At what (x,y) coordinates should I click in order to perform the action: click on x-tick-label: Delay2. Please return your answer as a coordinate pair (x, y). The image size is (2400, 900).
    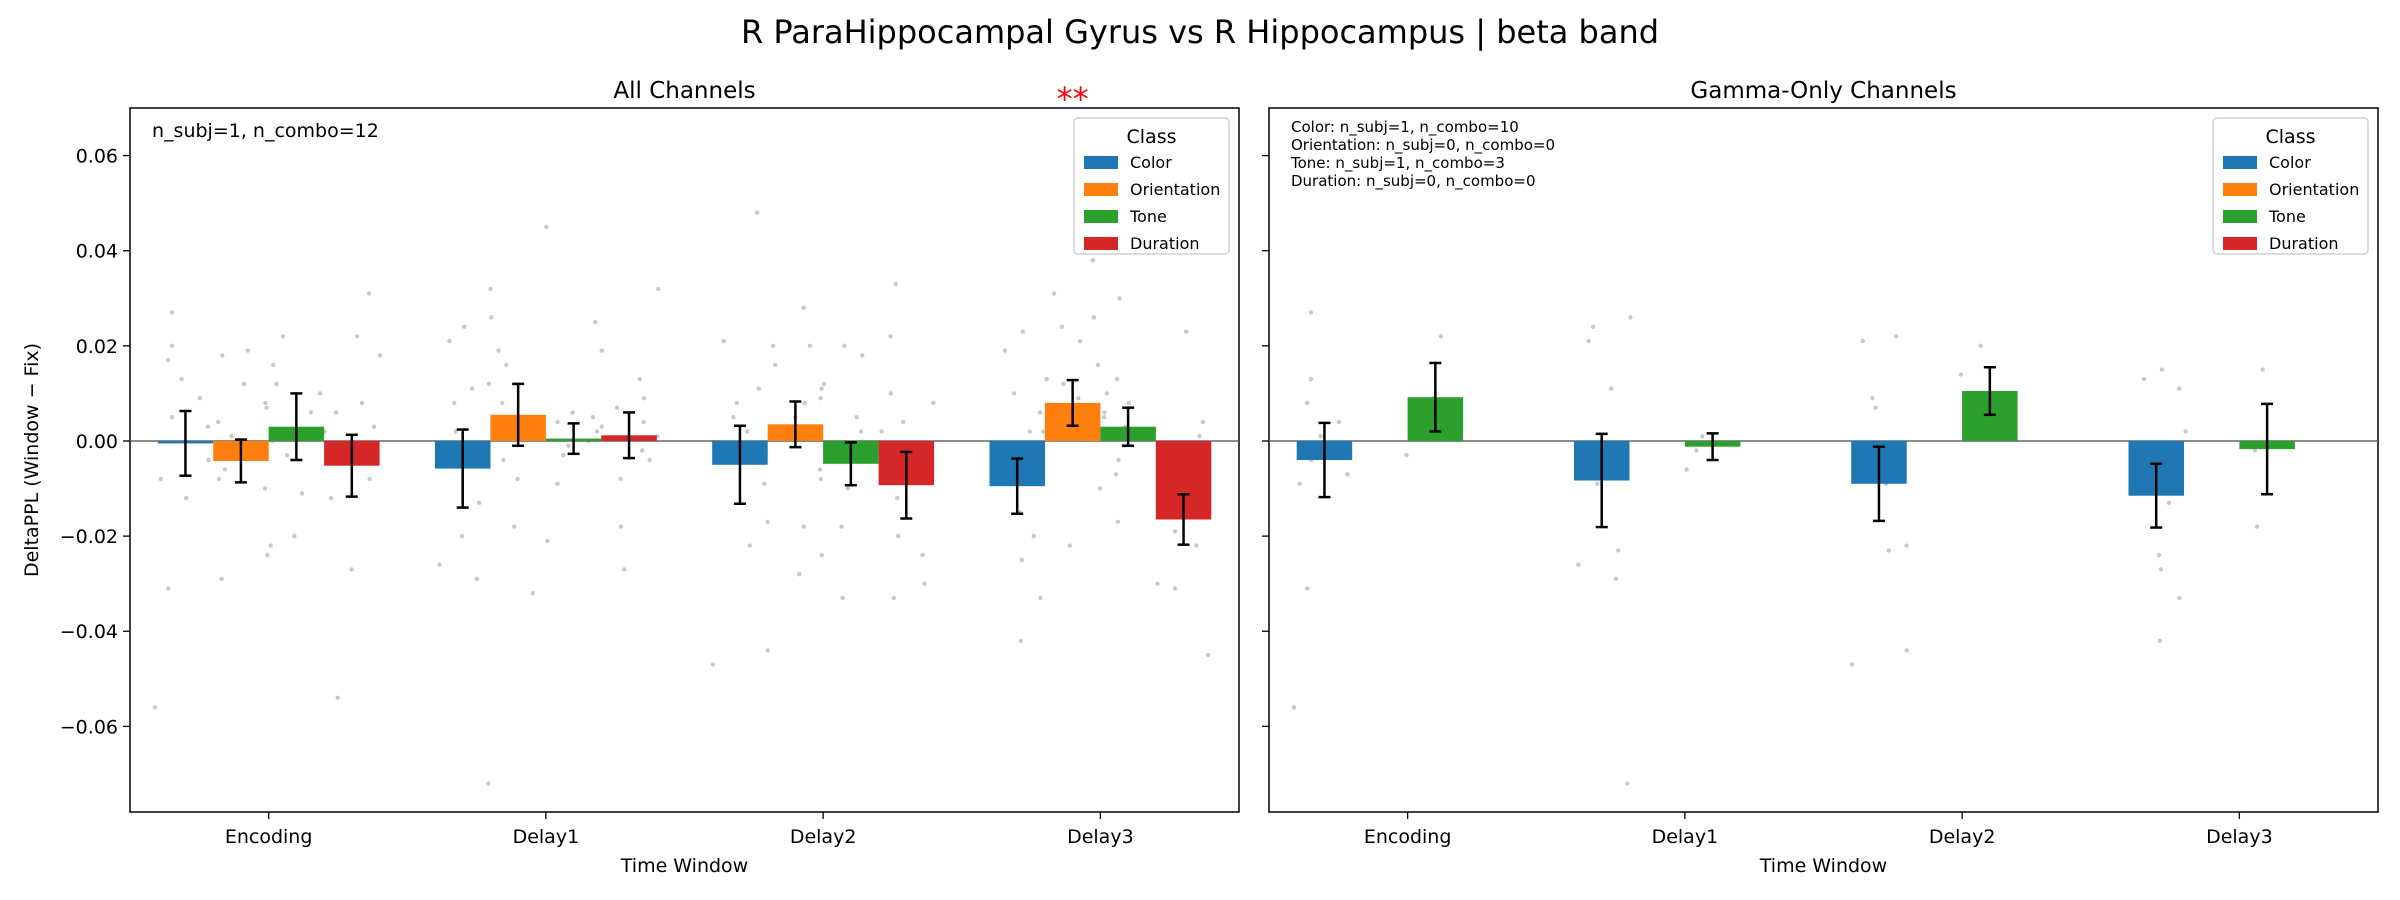
    Looking at the image, I should click on (1962, 837).